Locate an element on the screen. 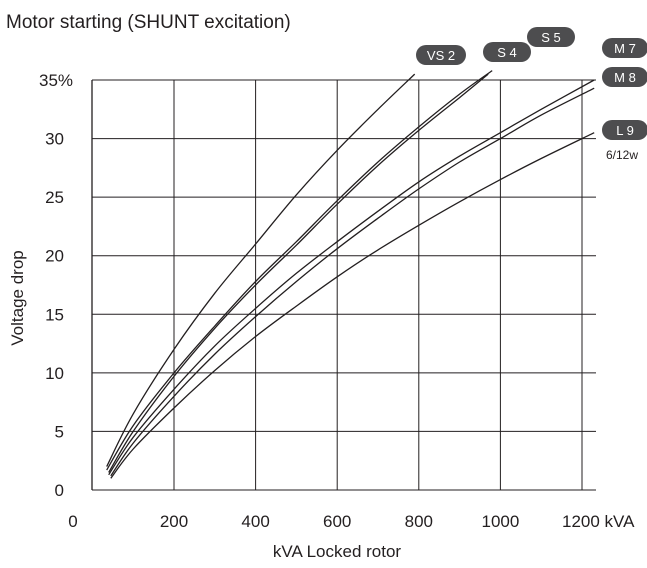 The height and width of the screenshot is (568, 647). badge-s5: S 5 is located at coordinates (551, 37).